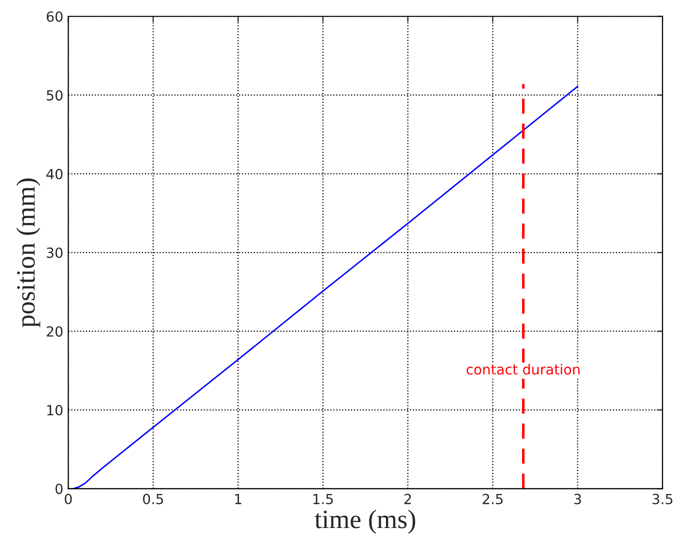 This screenshot has height=546, width=683. Describe the element at coordinates (68, 499) in the screenshot. I see `x-tick-label: 0` at that location.